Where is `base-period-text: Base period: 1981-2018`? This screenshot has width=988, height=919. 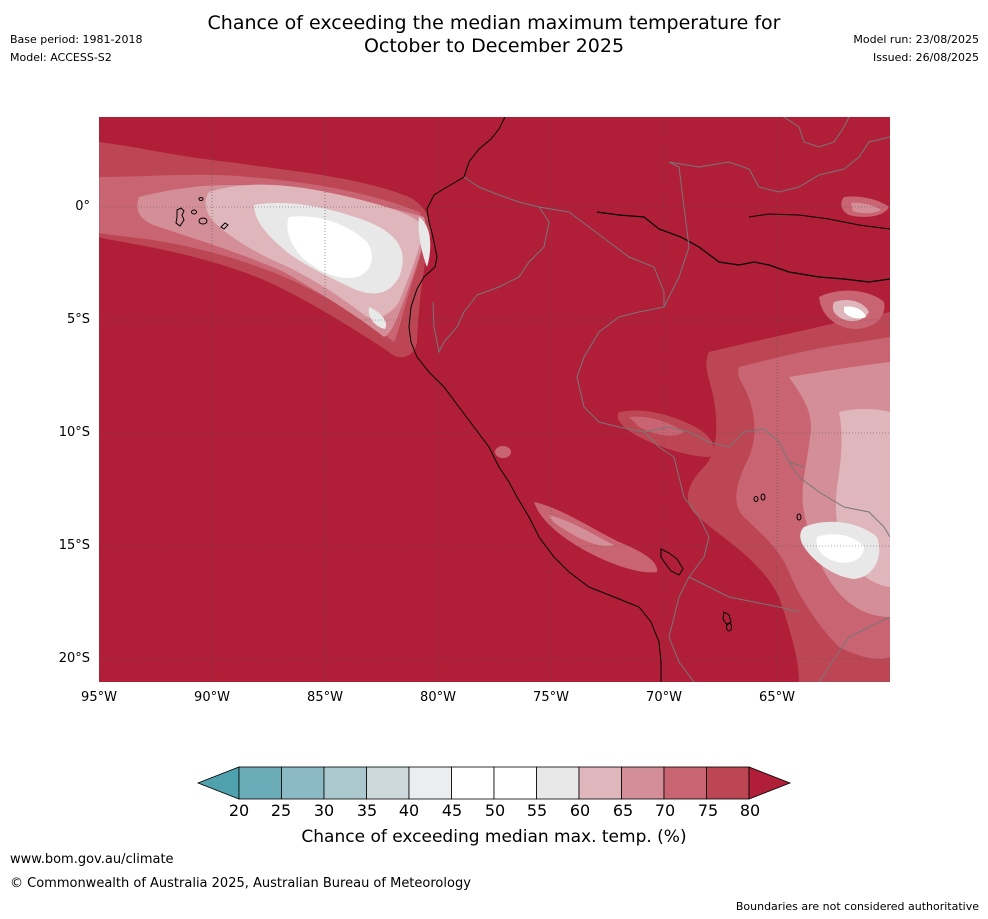 base-period-text: Base period: 1981-2018 is located at coordinates (76, 39).